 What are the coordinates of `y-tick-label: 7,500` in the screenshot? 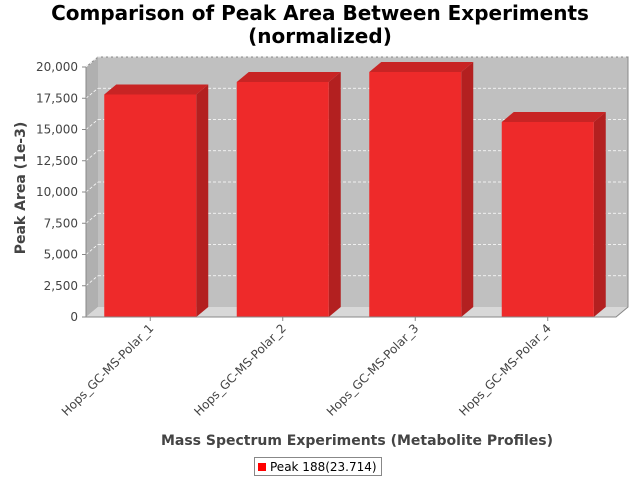 It's located at (61, 223).